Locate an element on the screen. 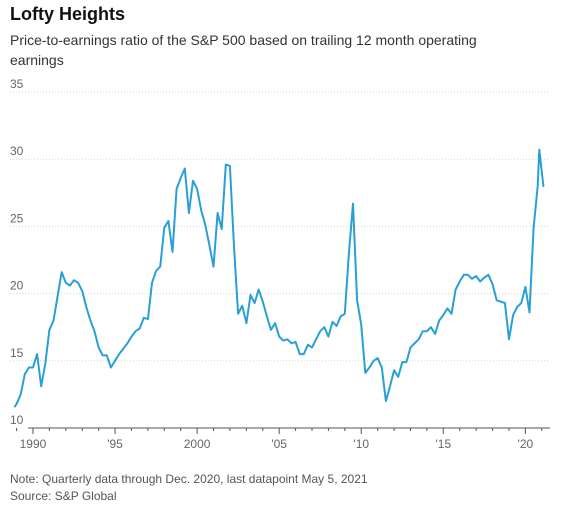 This screenshot has height=508, width=579. x-tick-label-1990: 1990 is located at coordinates (33, 444).